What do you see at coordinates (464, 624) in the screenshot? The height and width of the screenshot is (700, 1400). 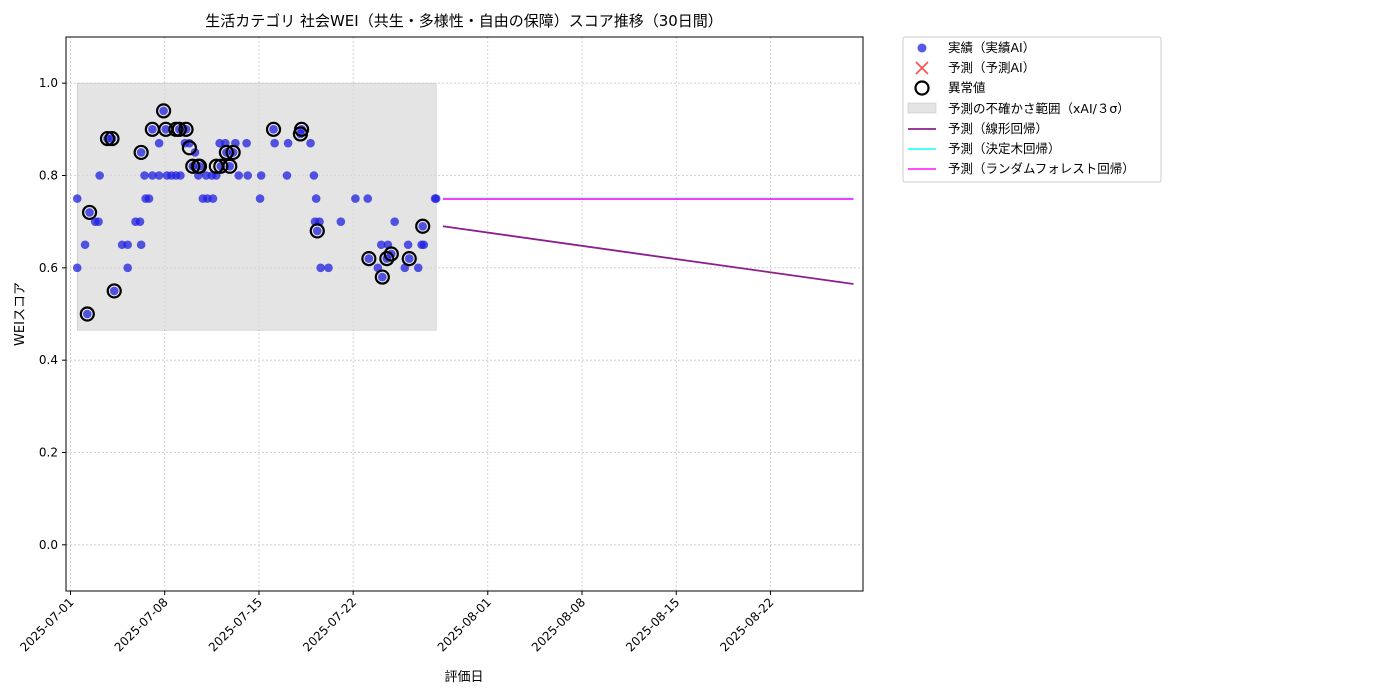 I see `x-tick-label: 2025-08-01` at bounding box center [464, 624].